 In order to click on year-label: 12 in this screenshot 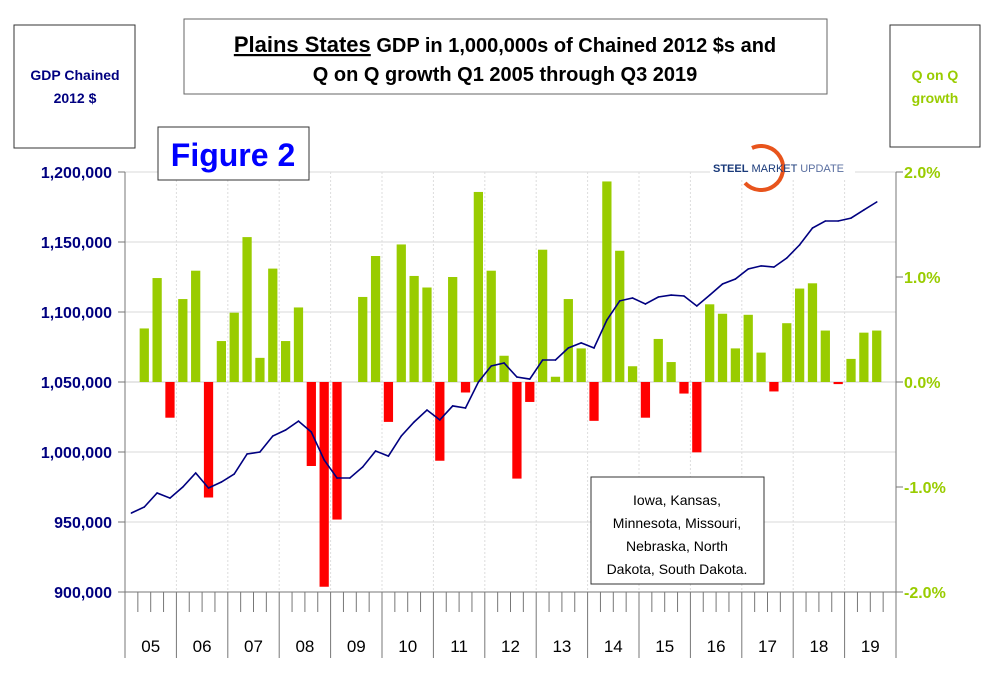, I will do `click(510, 646)`.